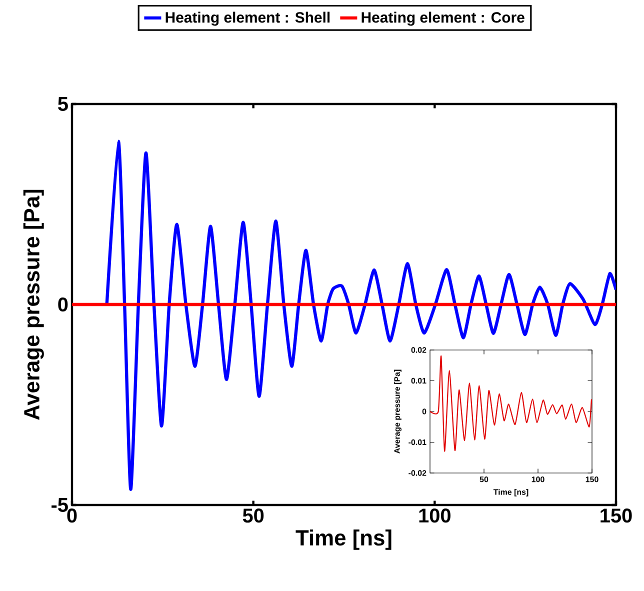 This screenshot has width=644, height=591. What do you see at coordinates (511, 404) in the screenshot?
I see `line-series` at bounding box center [511, 404].